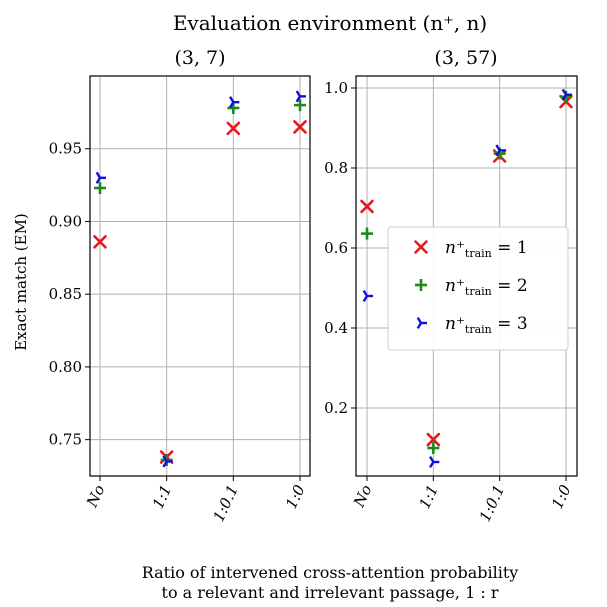 The image size is (607, 607). I want to click on legend-marker-x, so click(421, 247).